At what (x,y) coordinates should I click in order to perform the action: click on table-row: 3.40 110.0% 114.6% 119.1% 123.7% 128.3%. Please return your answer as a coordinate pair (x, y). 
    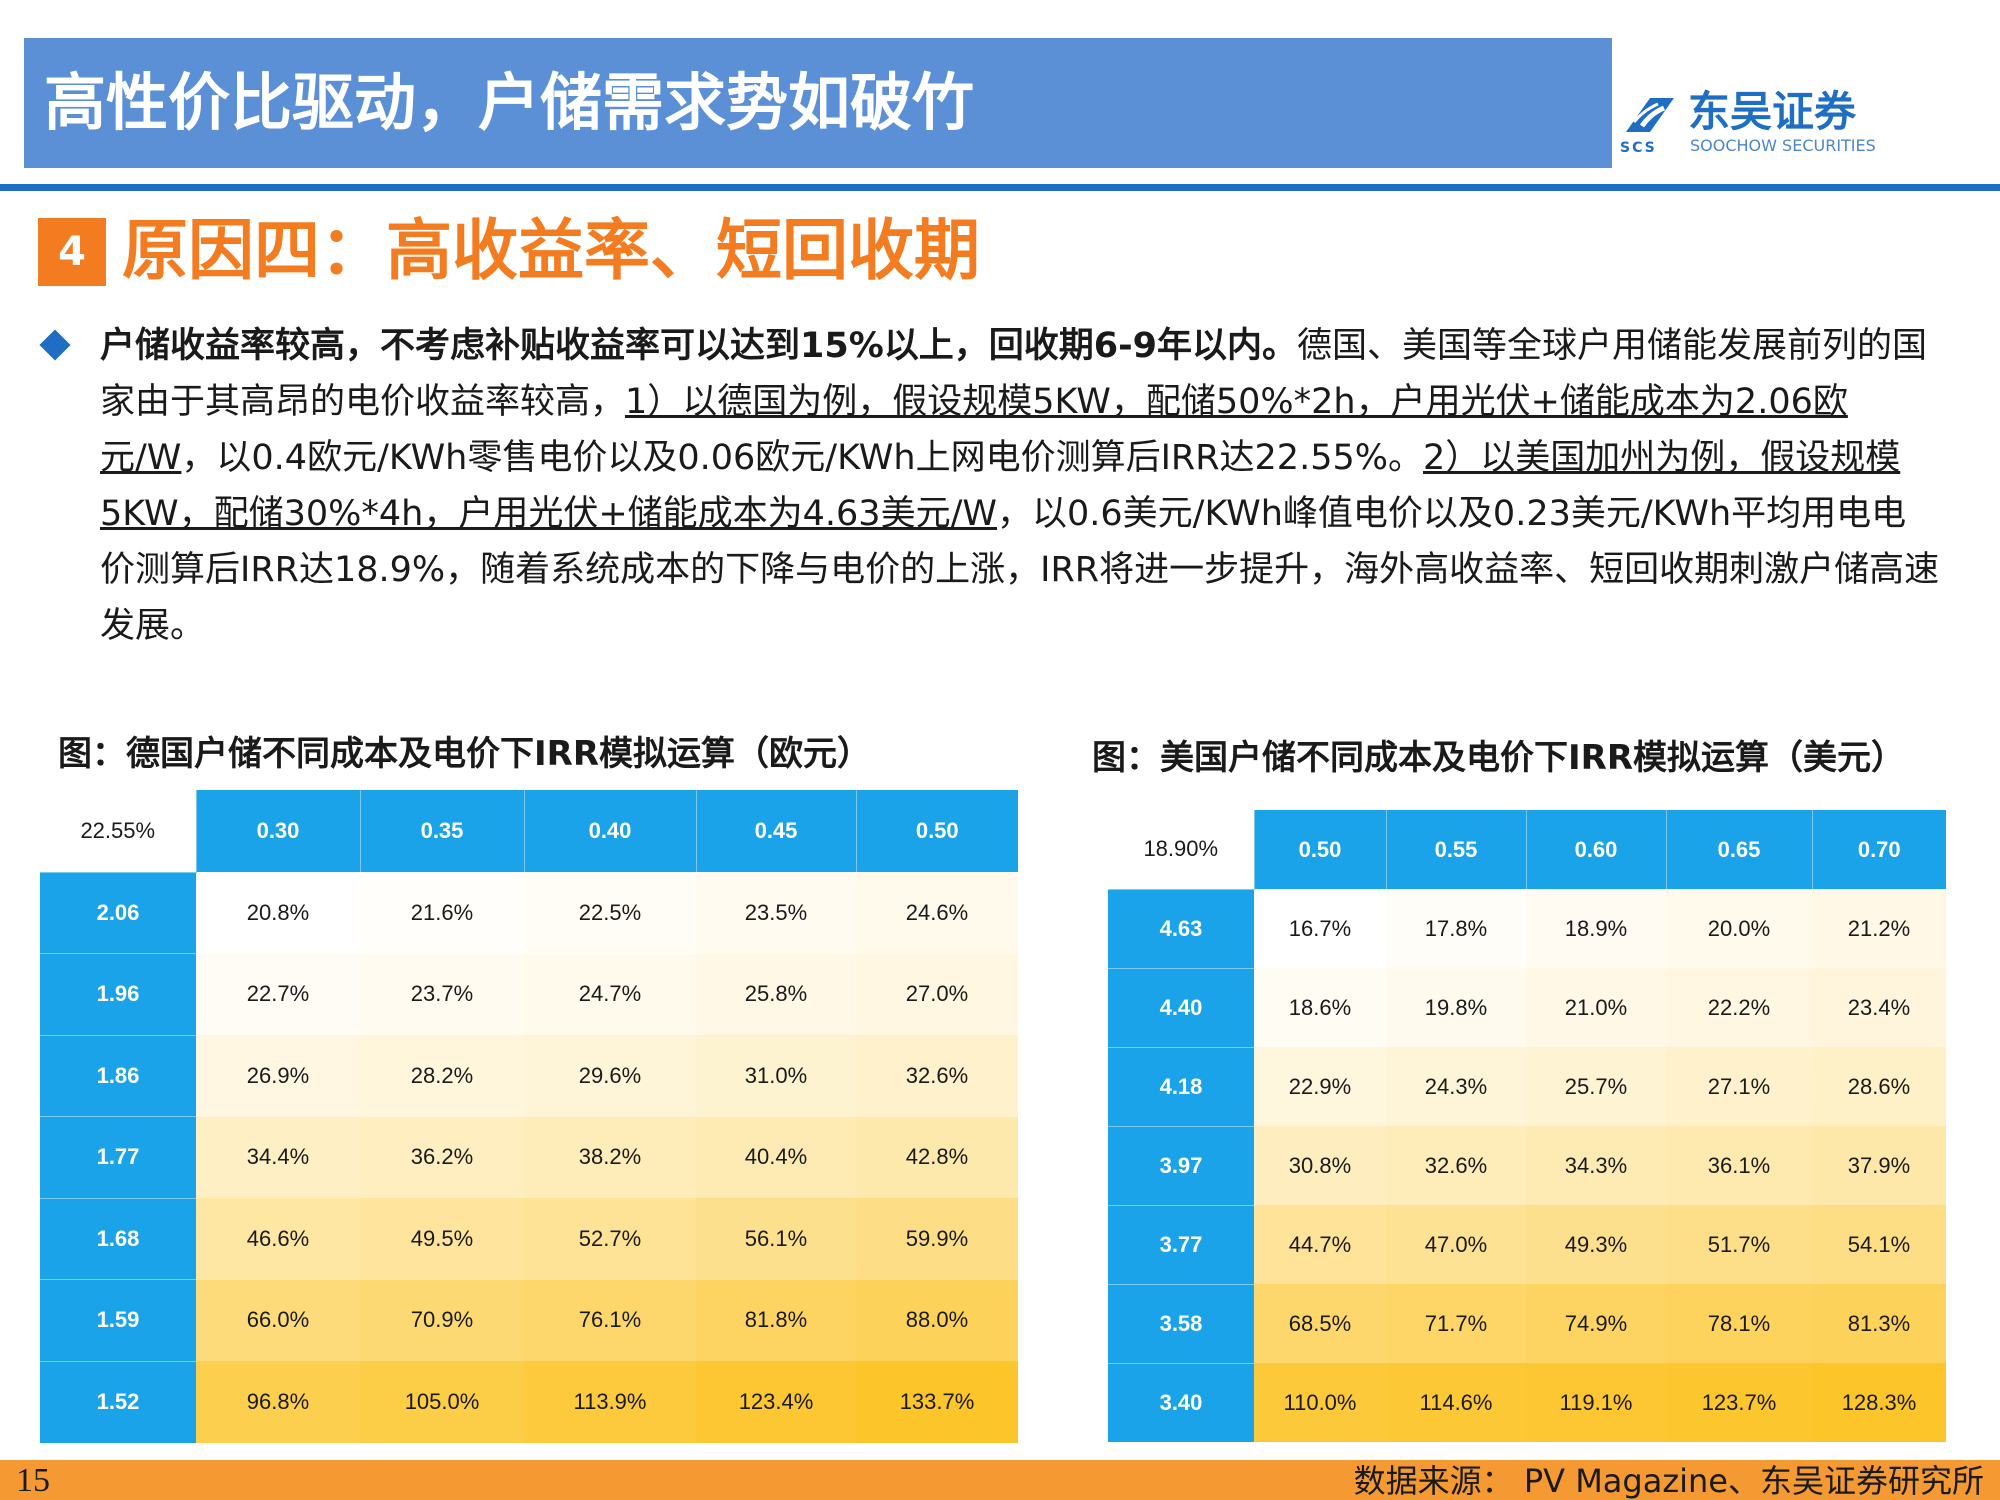
    Looking at the image, I should click on (1527, 1402).